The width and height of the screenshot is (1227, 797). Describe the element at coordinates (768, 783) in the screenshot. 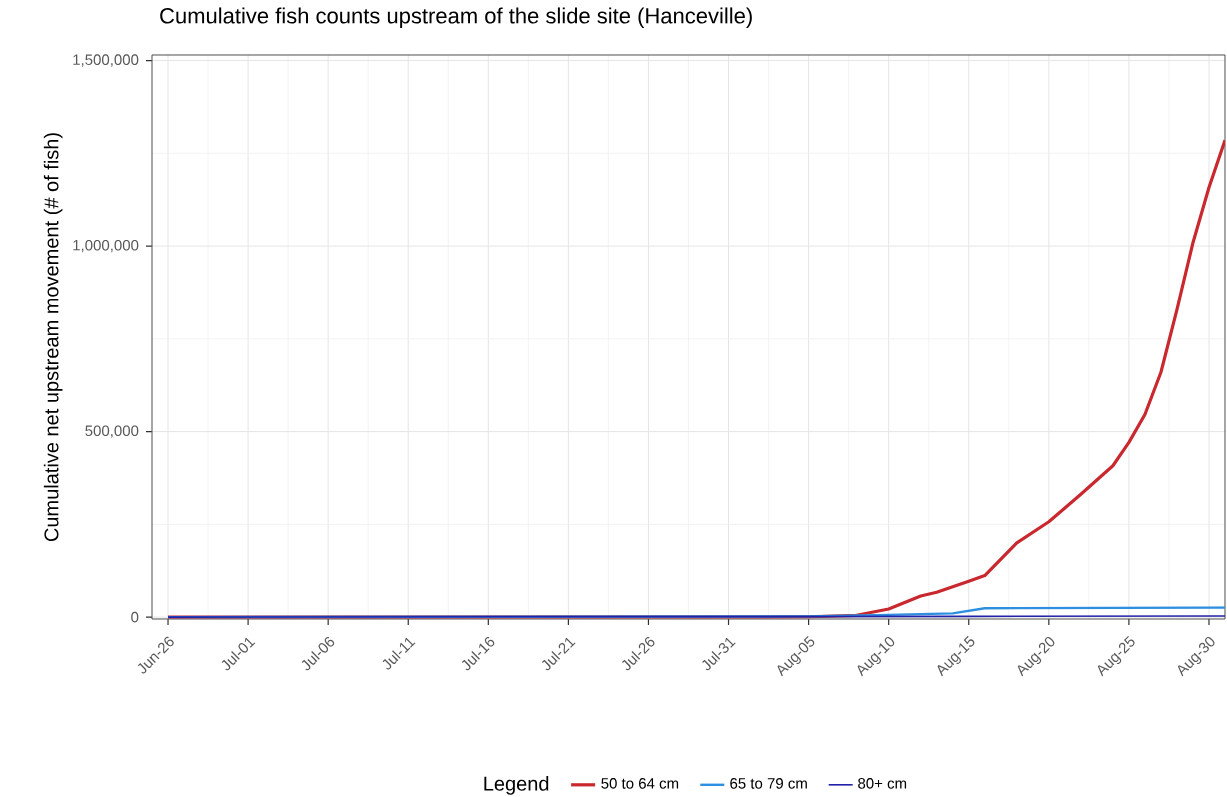

I see `legend-label: 65 to 79 cm` at that location.